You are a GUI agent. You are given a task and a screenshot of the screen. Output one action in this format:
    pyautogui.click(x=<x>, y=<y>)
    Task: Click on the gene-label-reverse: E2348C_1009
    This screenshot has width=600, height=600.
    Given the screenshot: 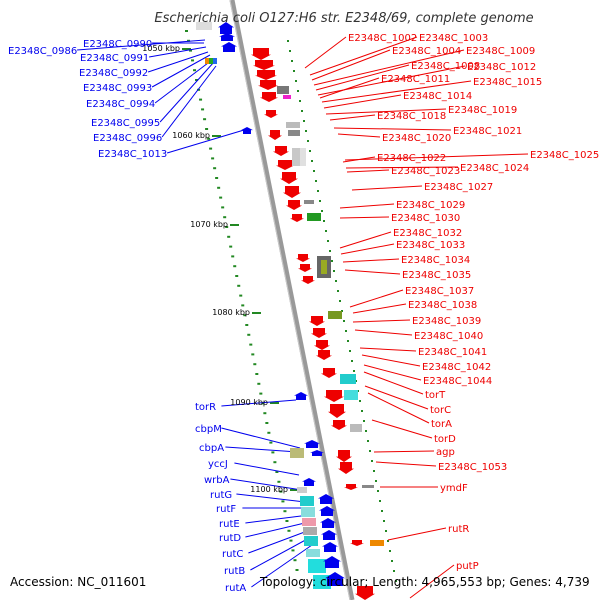 What is the action you would take?
    pyautogui.click(x=500, y=51)
    